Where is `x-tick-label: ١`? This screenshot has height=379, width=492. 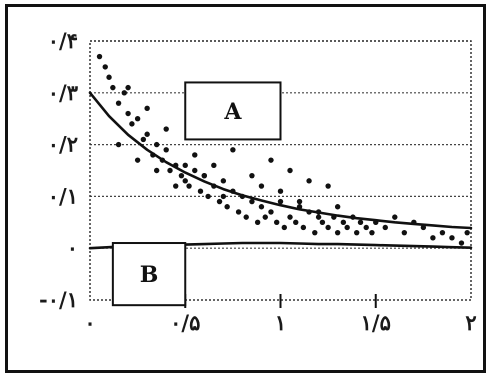
x-tick-label: ١ is located at coordinates (280, 322).